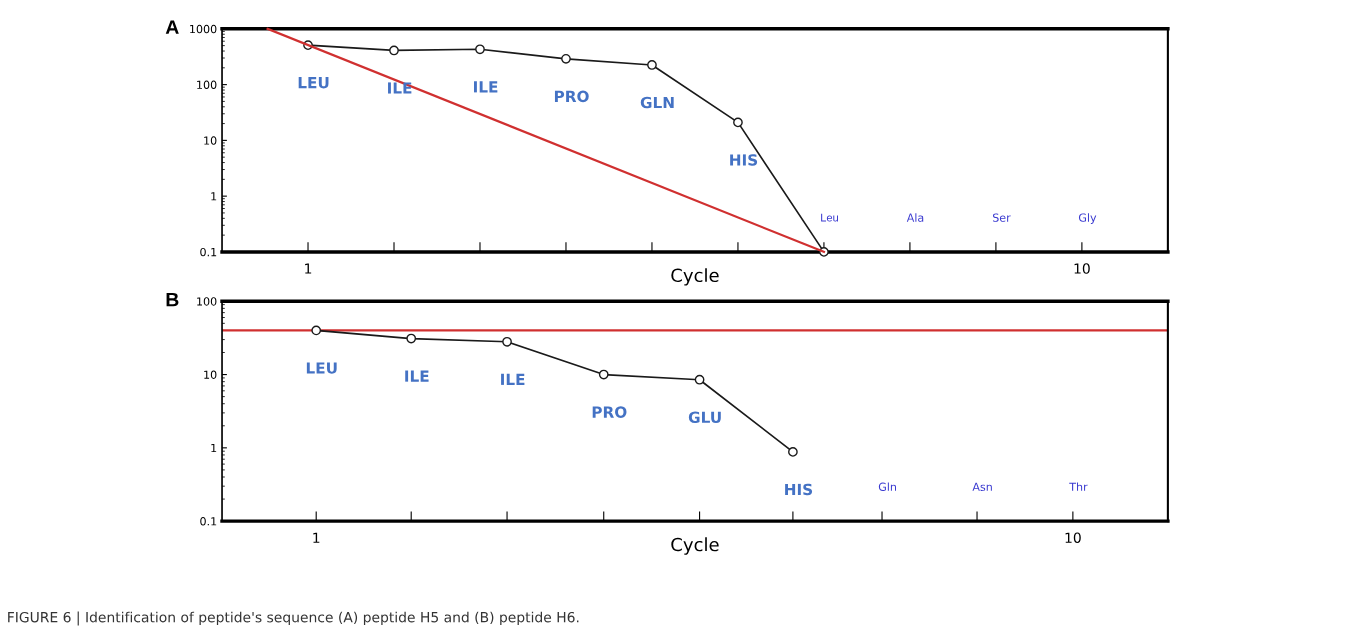 The width and height of the screenshot is (1358, 641). I want to click on annotation: Thr, so click(1078, 486).